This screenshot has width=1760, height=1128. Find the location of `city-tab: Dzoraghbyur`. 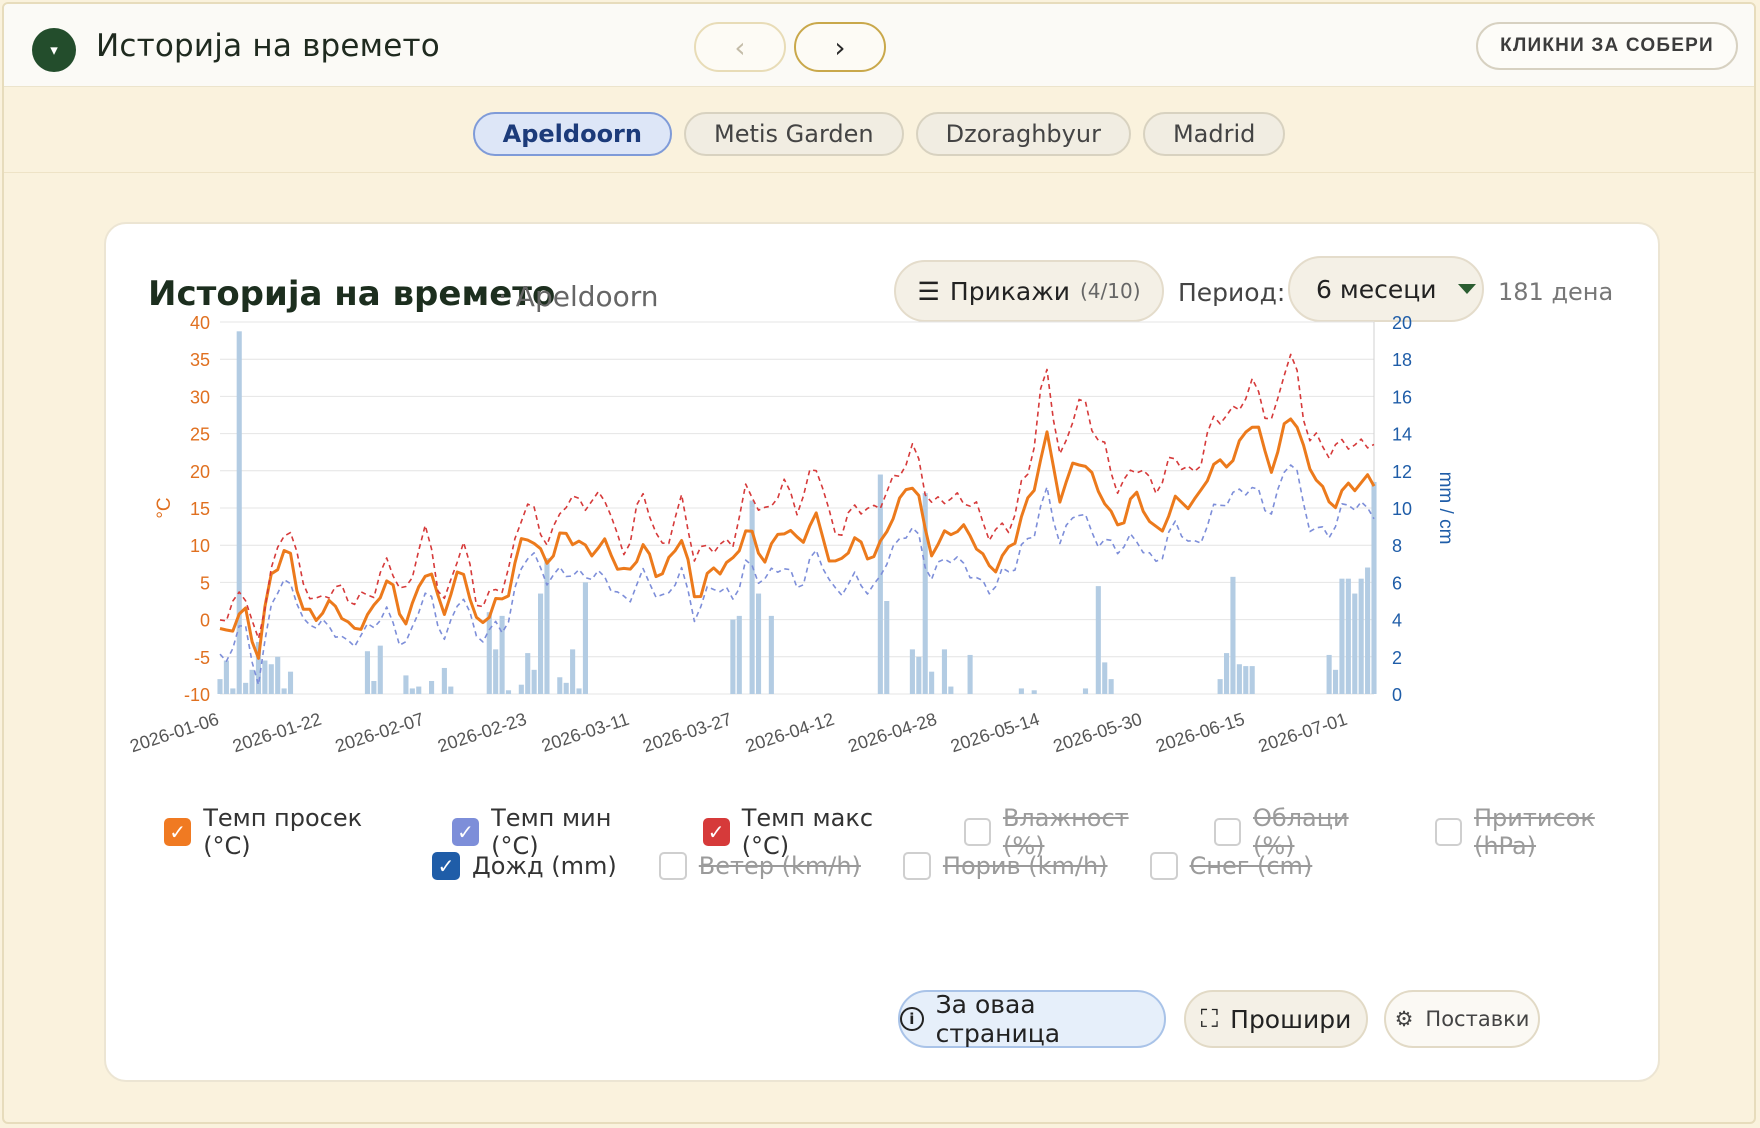

city-tab: Dzoraghbyur is located at coordinates (1023, 134).